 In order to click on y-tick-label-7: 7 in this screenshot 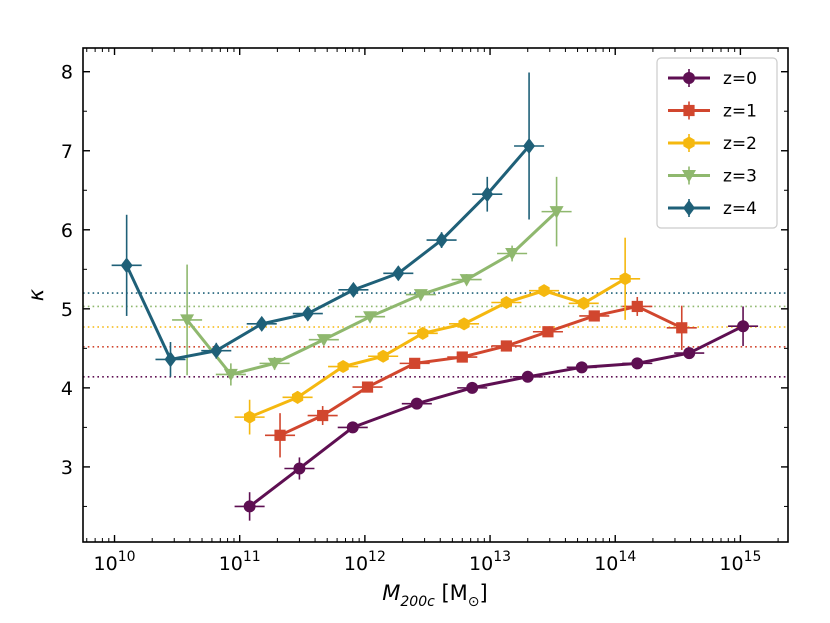, I will do `click(67, 152)`.